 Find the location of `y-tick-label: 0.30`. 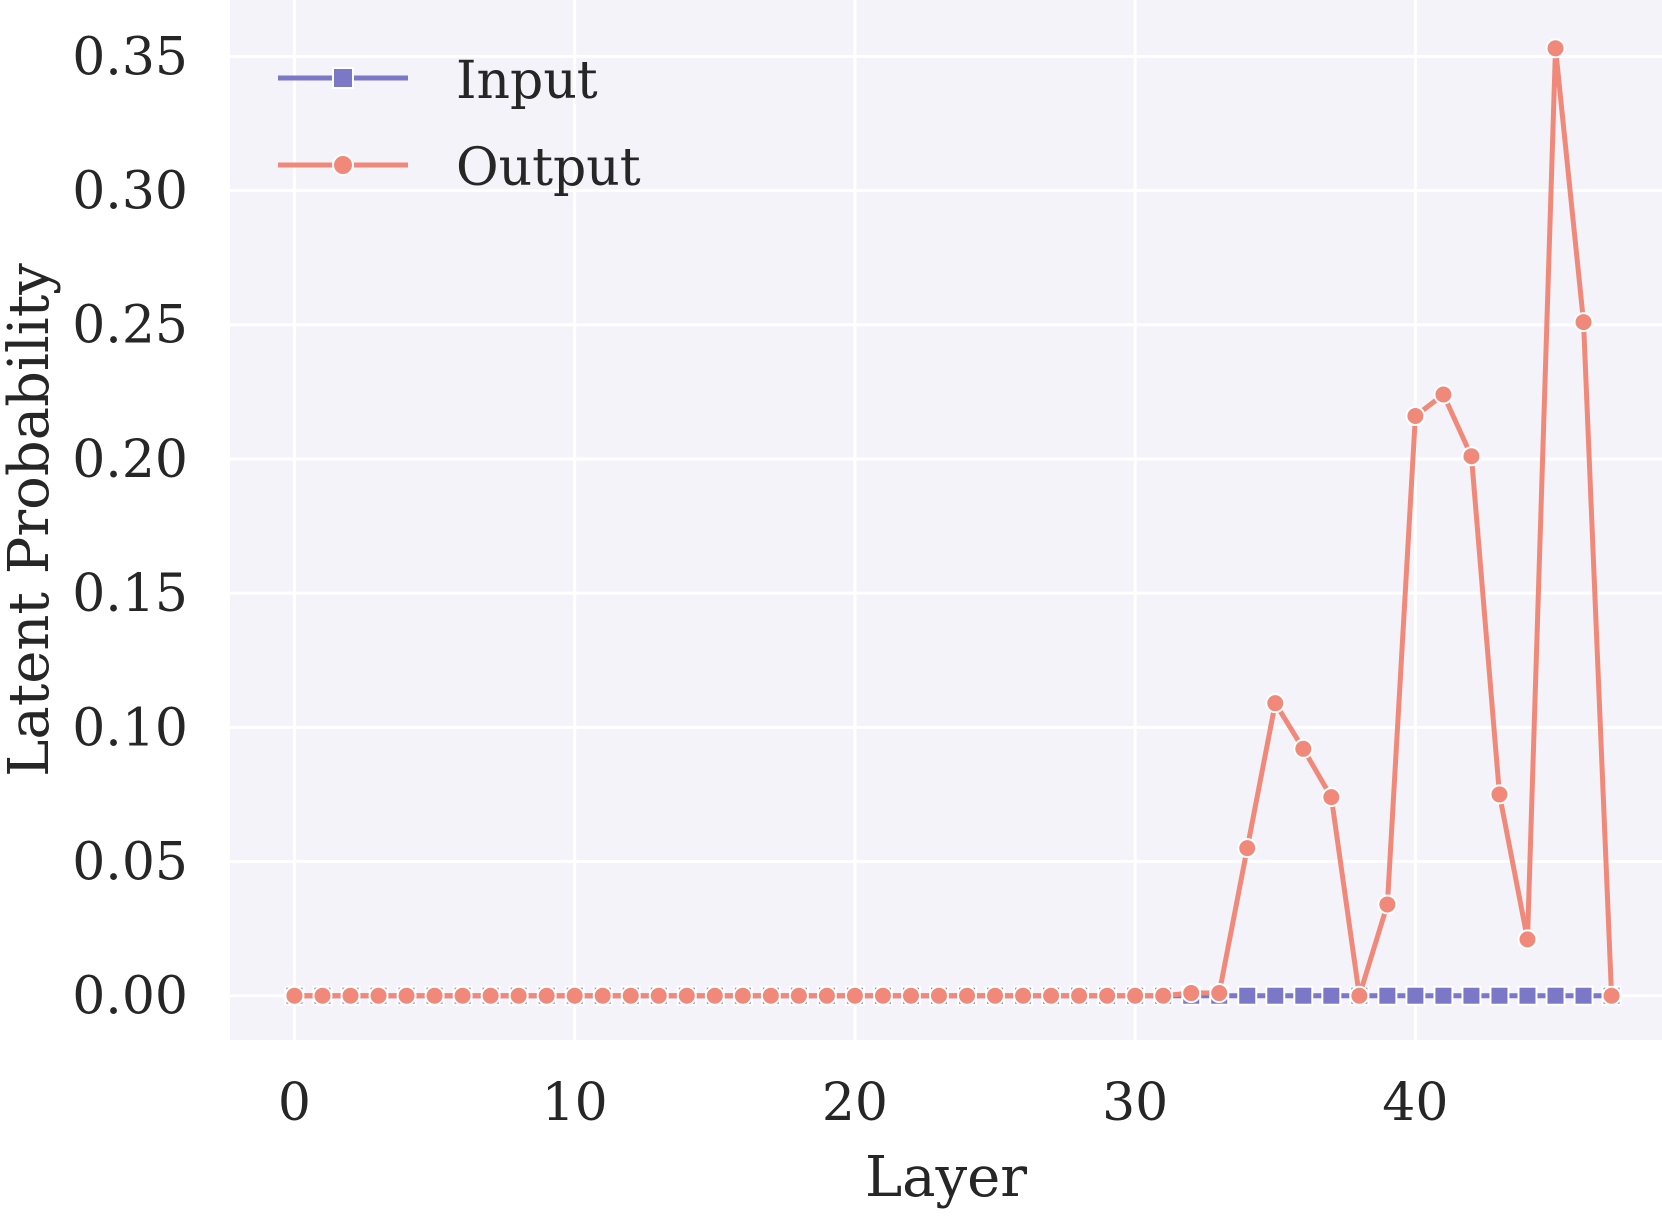

y-tick-label: 0.30 is located at coordinates (130, 192).